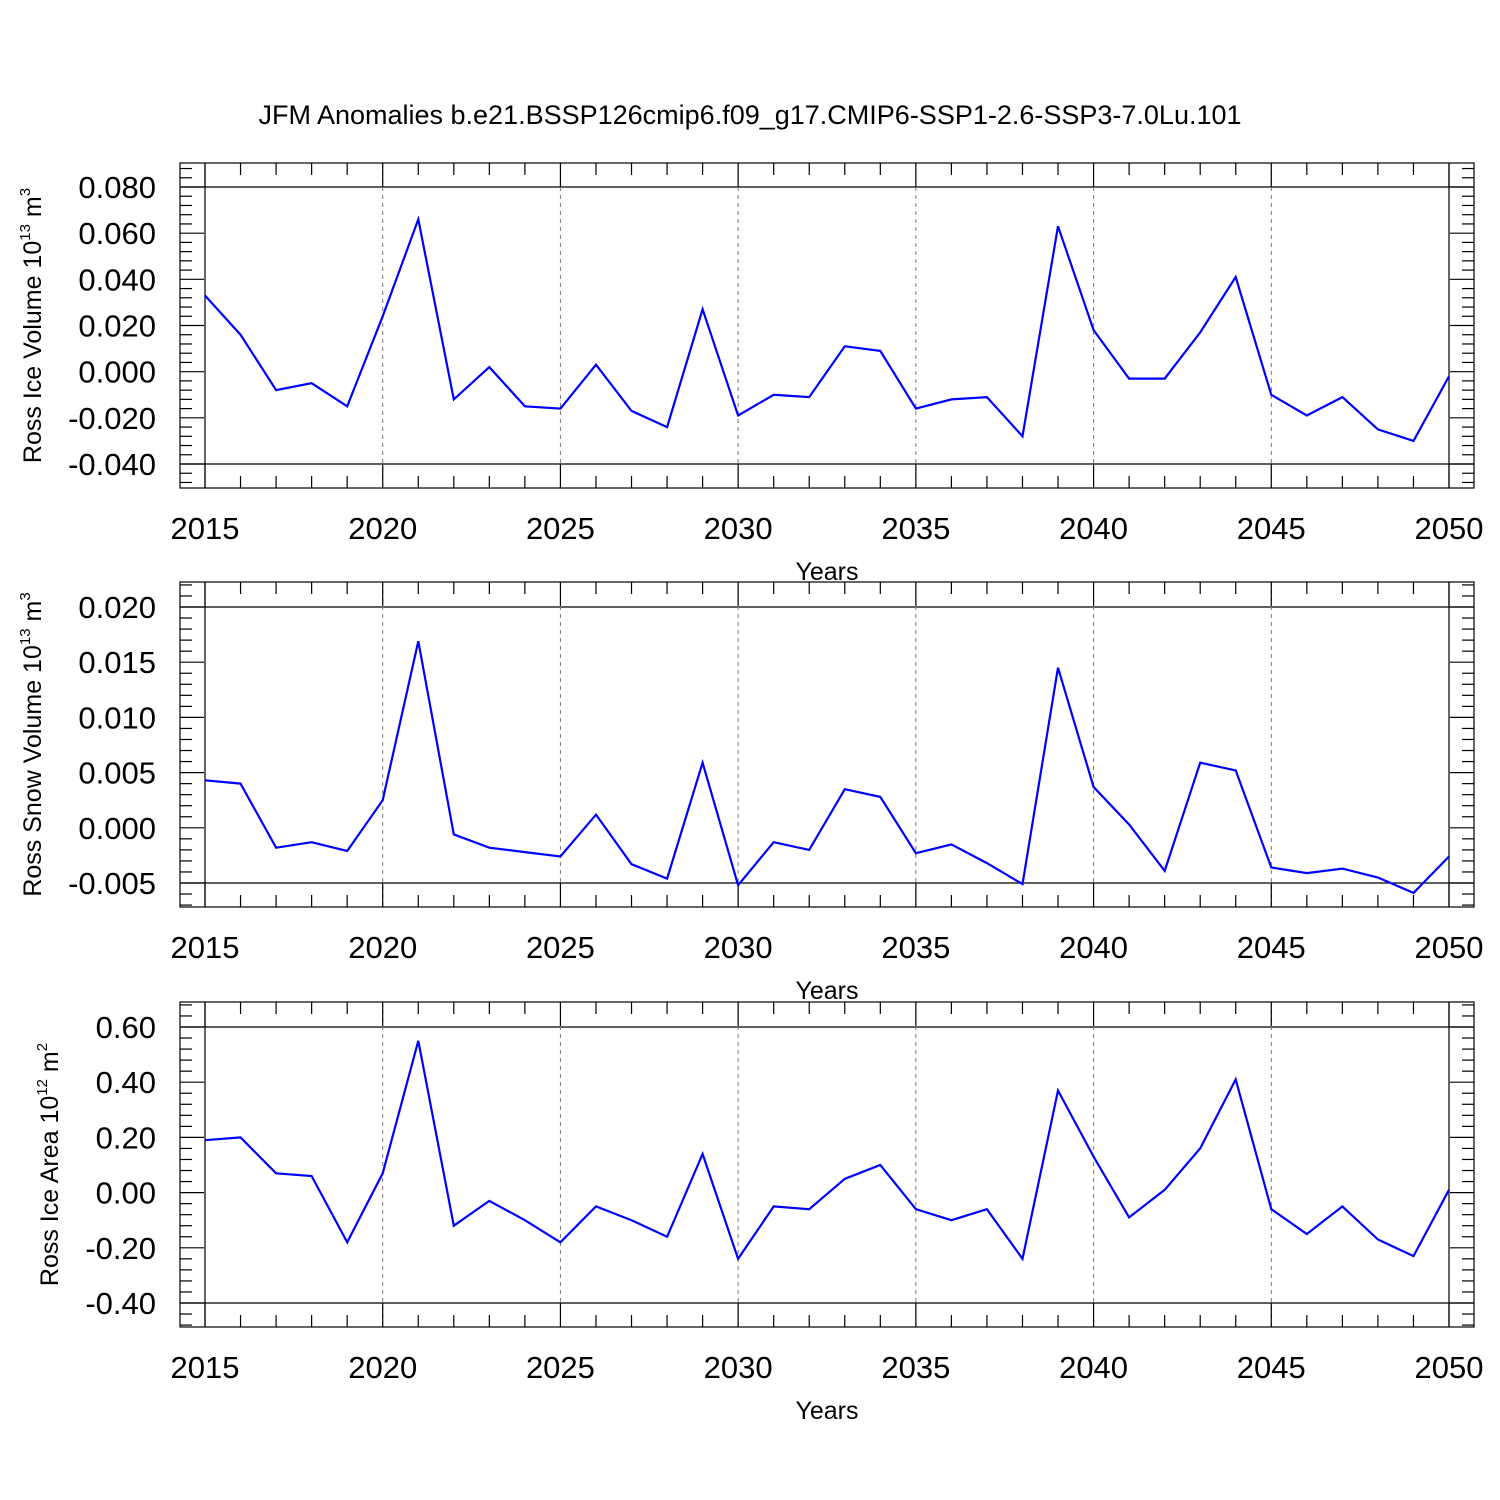 The image size is (1500, 1500). What do you see at coordinates (117, 662) in the screenshot?
I see `ross-snow-volume-y-tick-label: 0.015` at bounding box center [117, 662].